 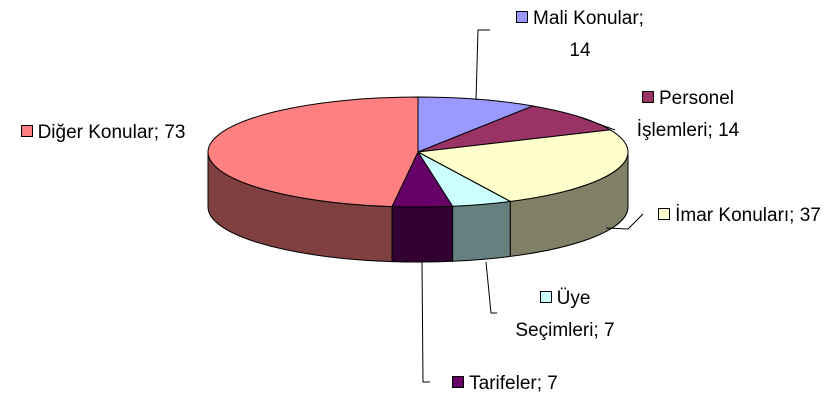 What do you see at coordinates (98, 132) in the screenshot?
I see `label-name: Diğer Konular;` at bounding box center [98, 132].